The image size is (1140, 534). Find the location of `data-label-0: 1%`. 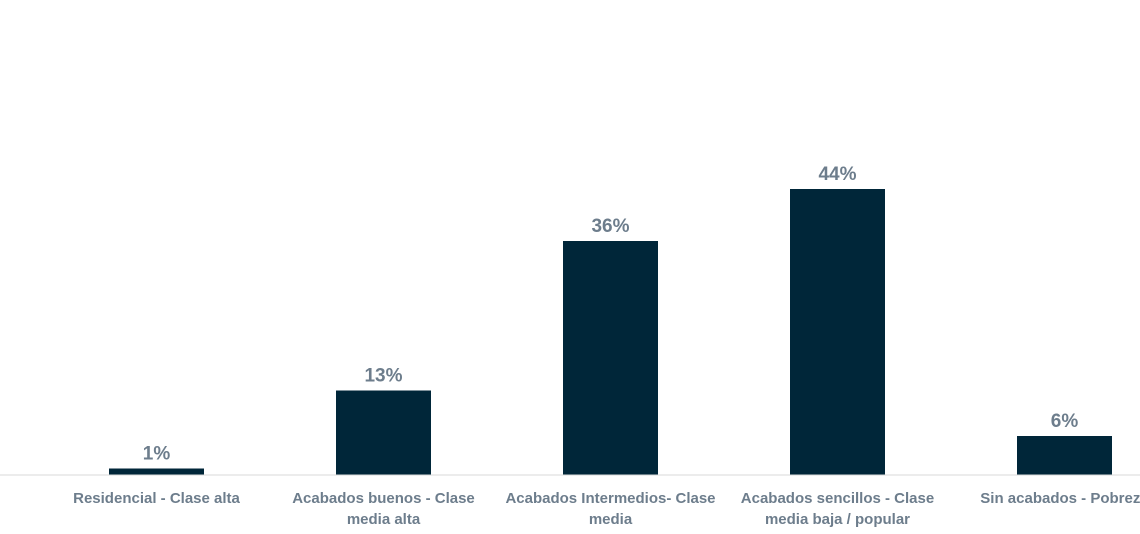

data-label-0: 1% is located at coordinates (157, 454).